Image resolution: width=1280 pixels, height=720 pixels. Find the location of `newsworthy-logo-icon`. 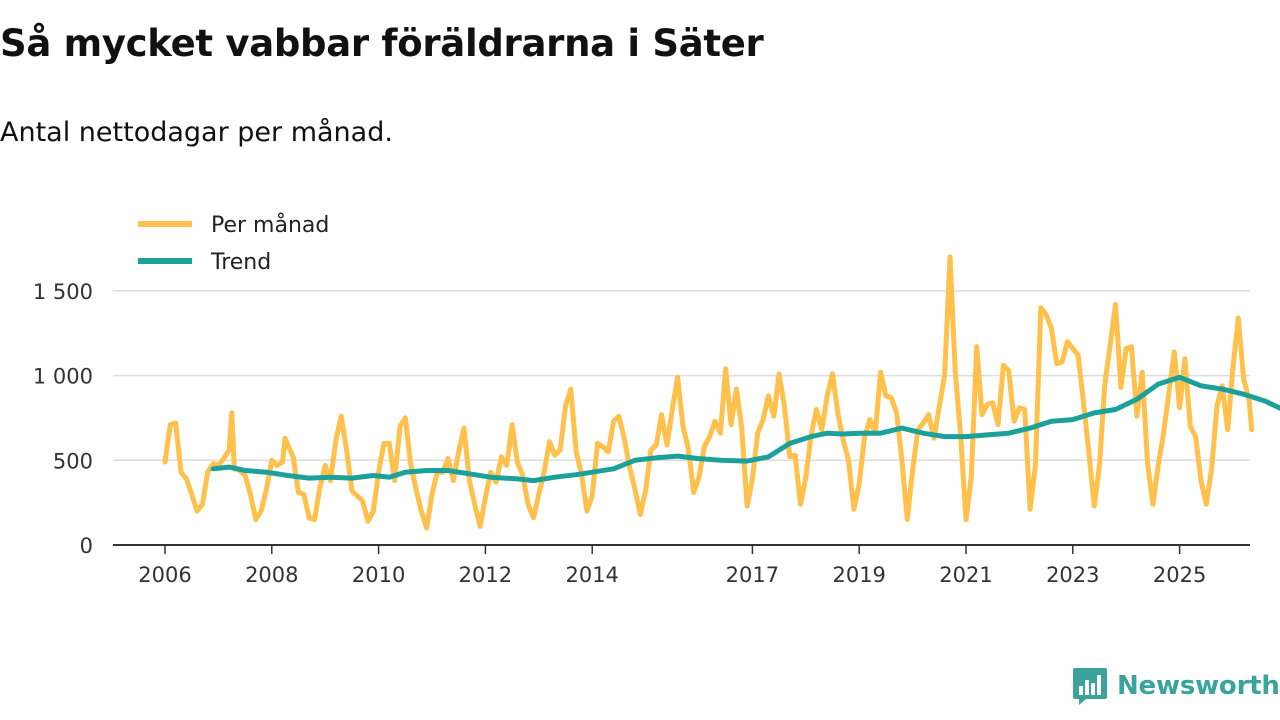

newsworthy-logo-icon is located at coordinates (1090, 686).